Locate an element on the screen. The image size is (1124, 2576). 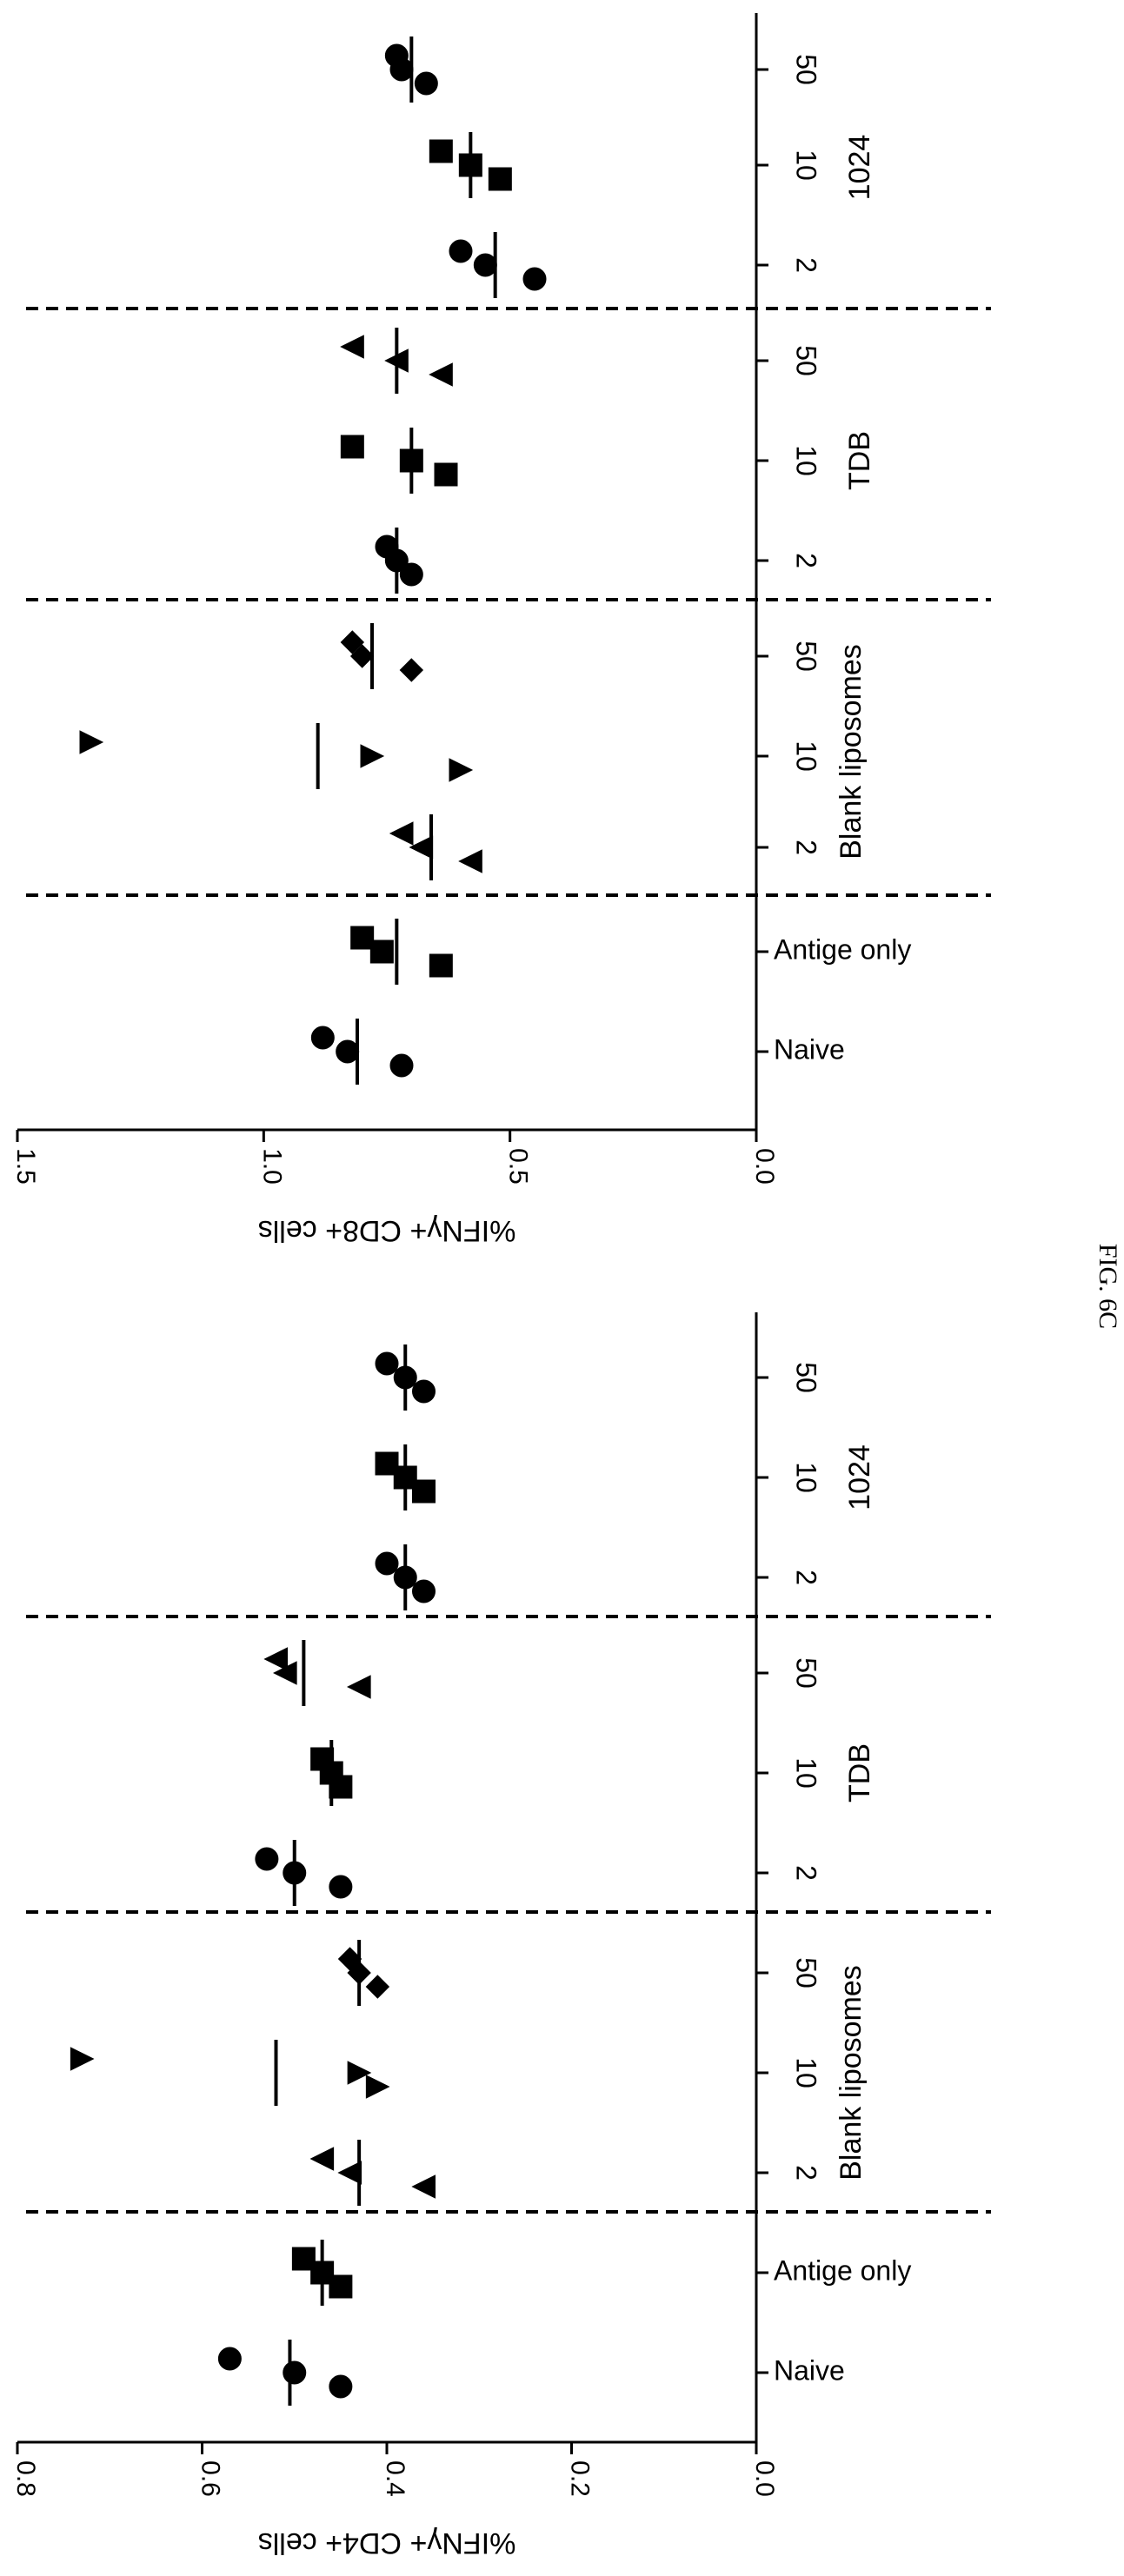
y-tick-label: 1.5 is located at coordinates (25, 1166).